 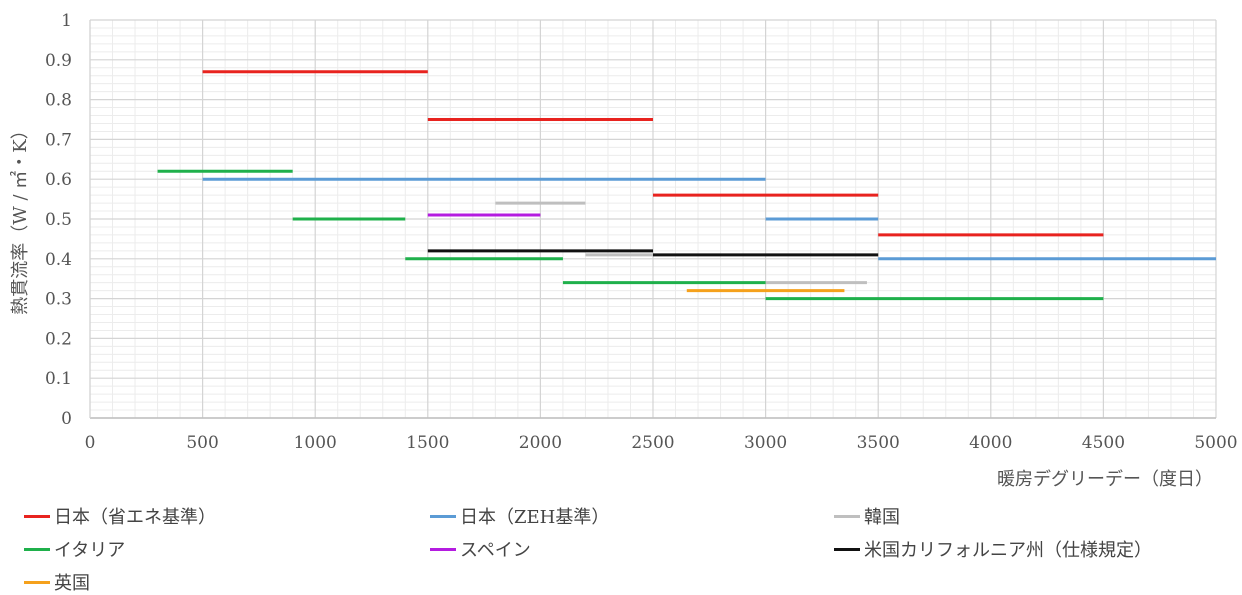 I want to click on legend-label: 日本（省エネ基準）, so click(x=135, y=517).